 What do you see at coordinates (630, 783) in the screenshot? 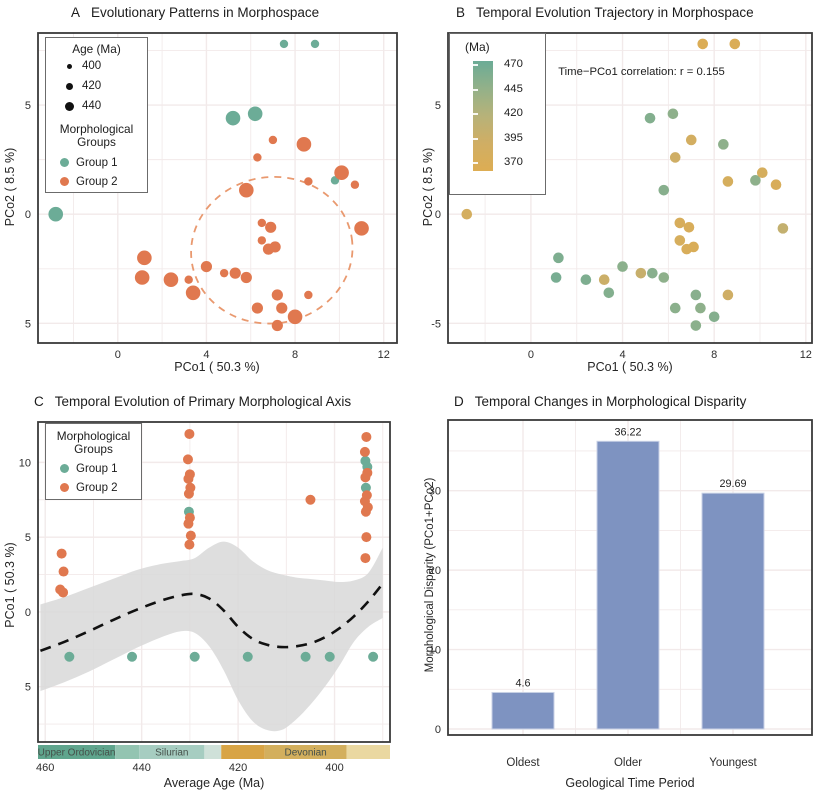
I see `panel-d-xlabel: Geological Time Period` at bounding box center [630, 783].